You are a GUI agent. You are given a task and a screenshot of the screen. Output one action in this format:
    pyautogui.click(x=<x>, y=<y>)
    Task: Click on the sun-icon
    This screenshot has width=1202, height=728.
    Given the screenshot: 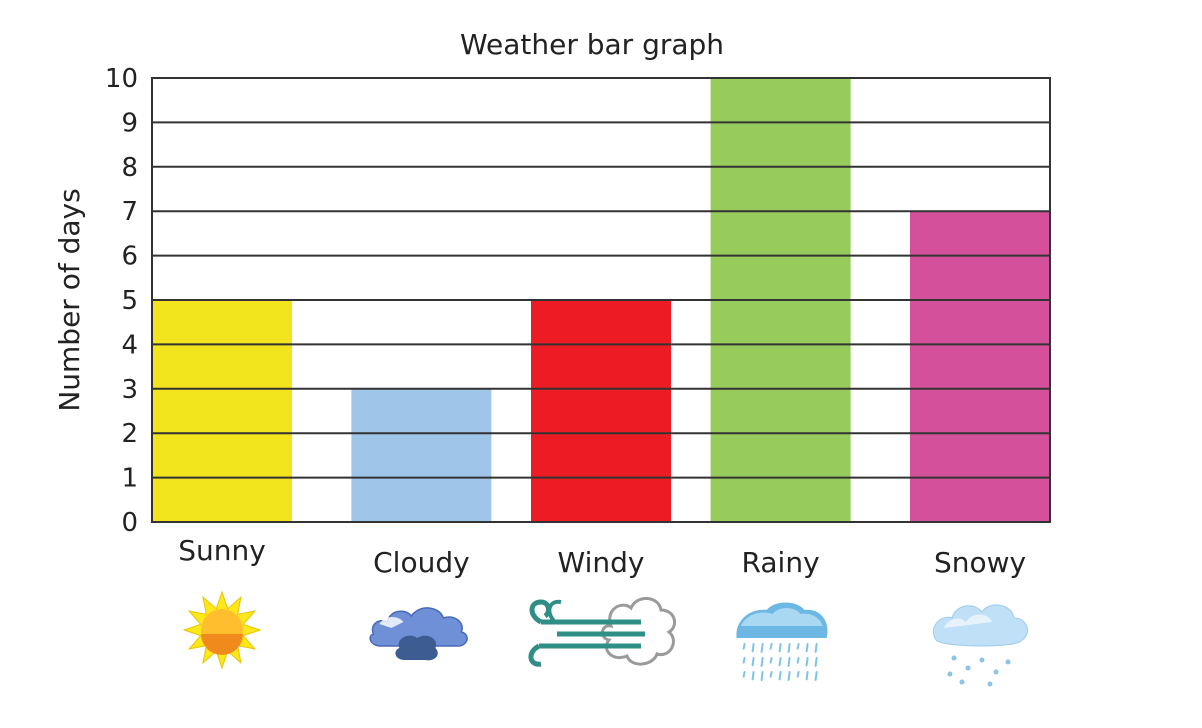 What is the action you would take?
    pyautogui.click(x=222, y=630)
    